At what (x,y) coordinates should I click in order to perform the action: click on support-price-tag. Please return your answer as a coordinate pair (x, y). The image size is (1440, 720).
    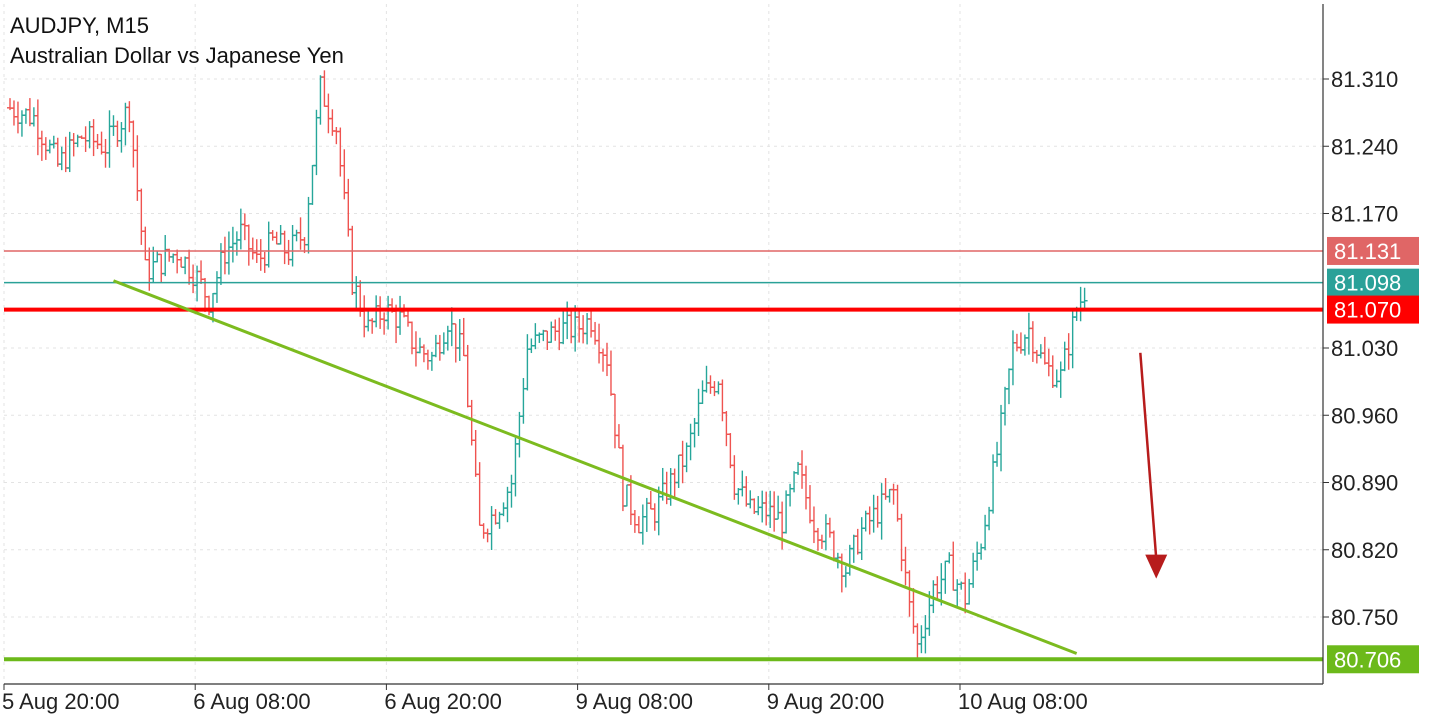
    Looking at the image, I should click on (1373, 659).